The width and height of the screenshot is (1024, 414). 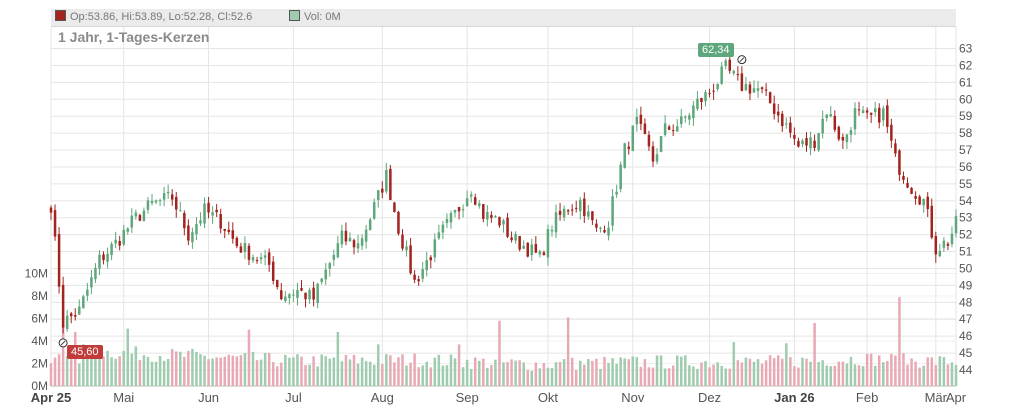 What do you see at coordinates (966, 319) in the screenshot?
I see `price-tick-label: 47` at bounding box center [966, 319].